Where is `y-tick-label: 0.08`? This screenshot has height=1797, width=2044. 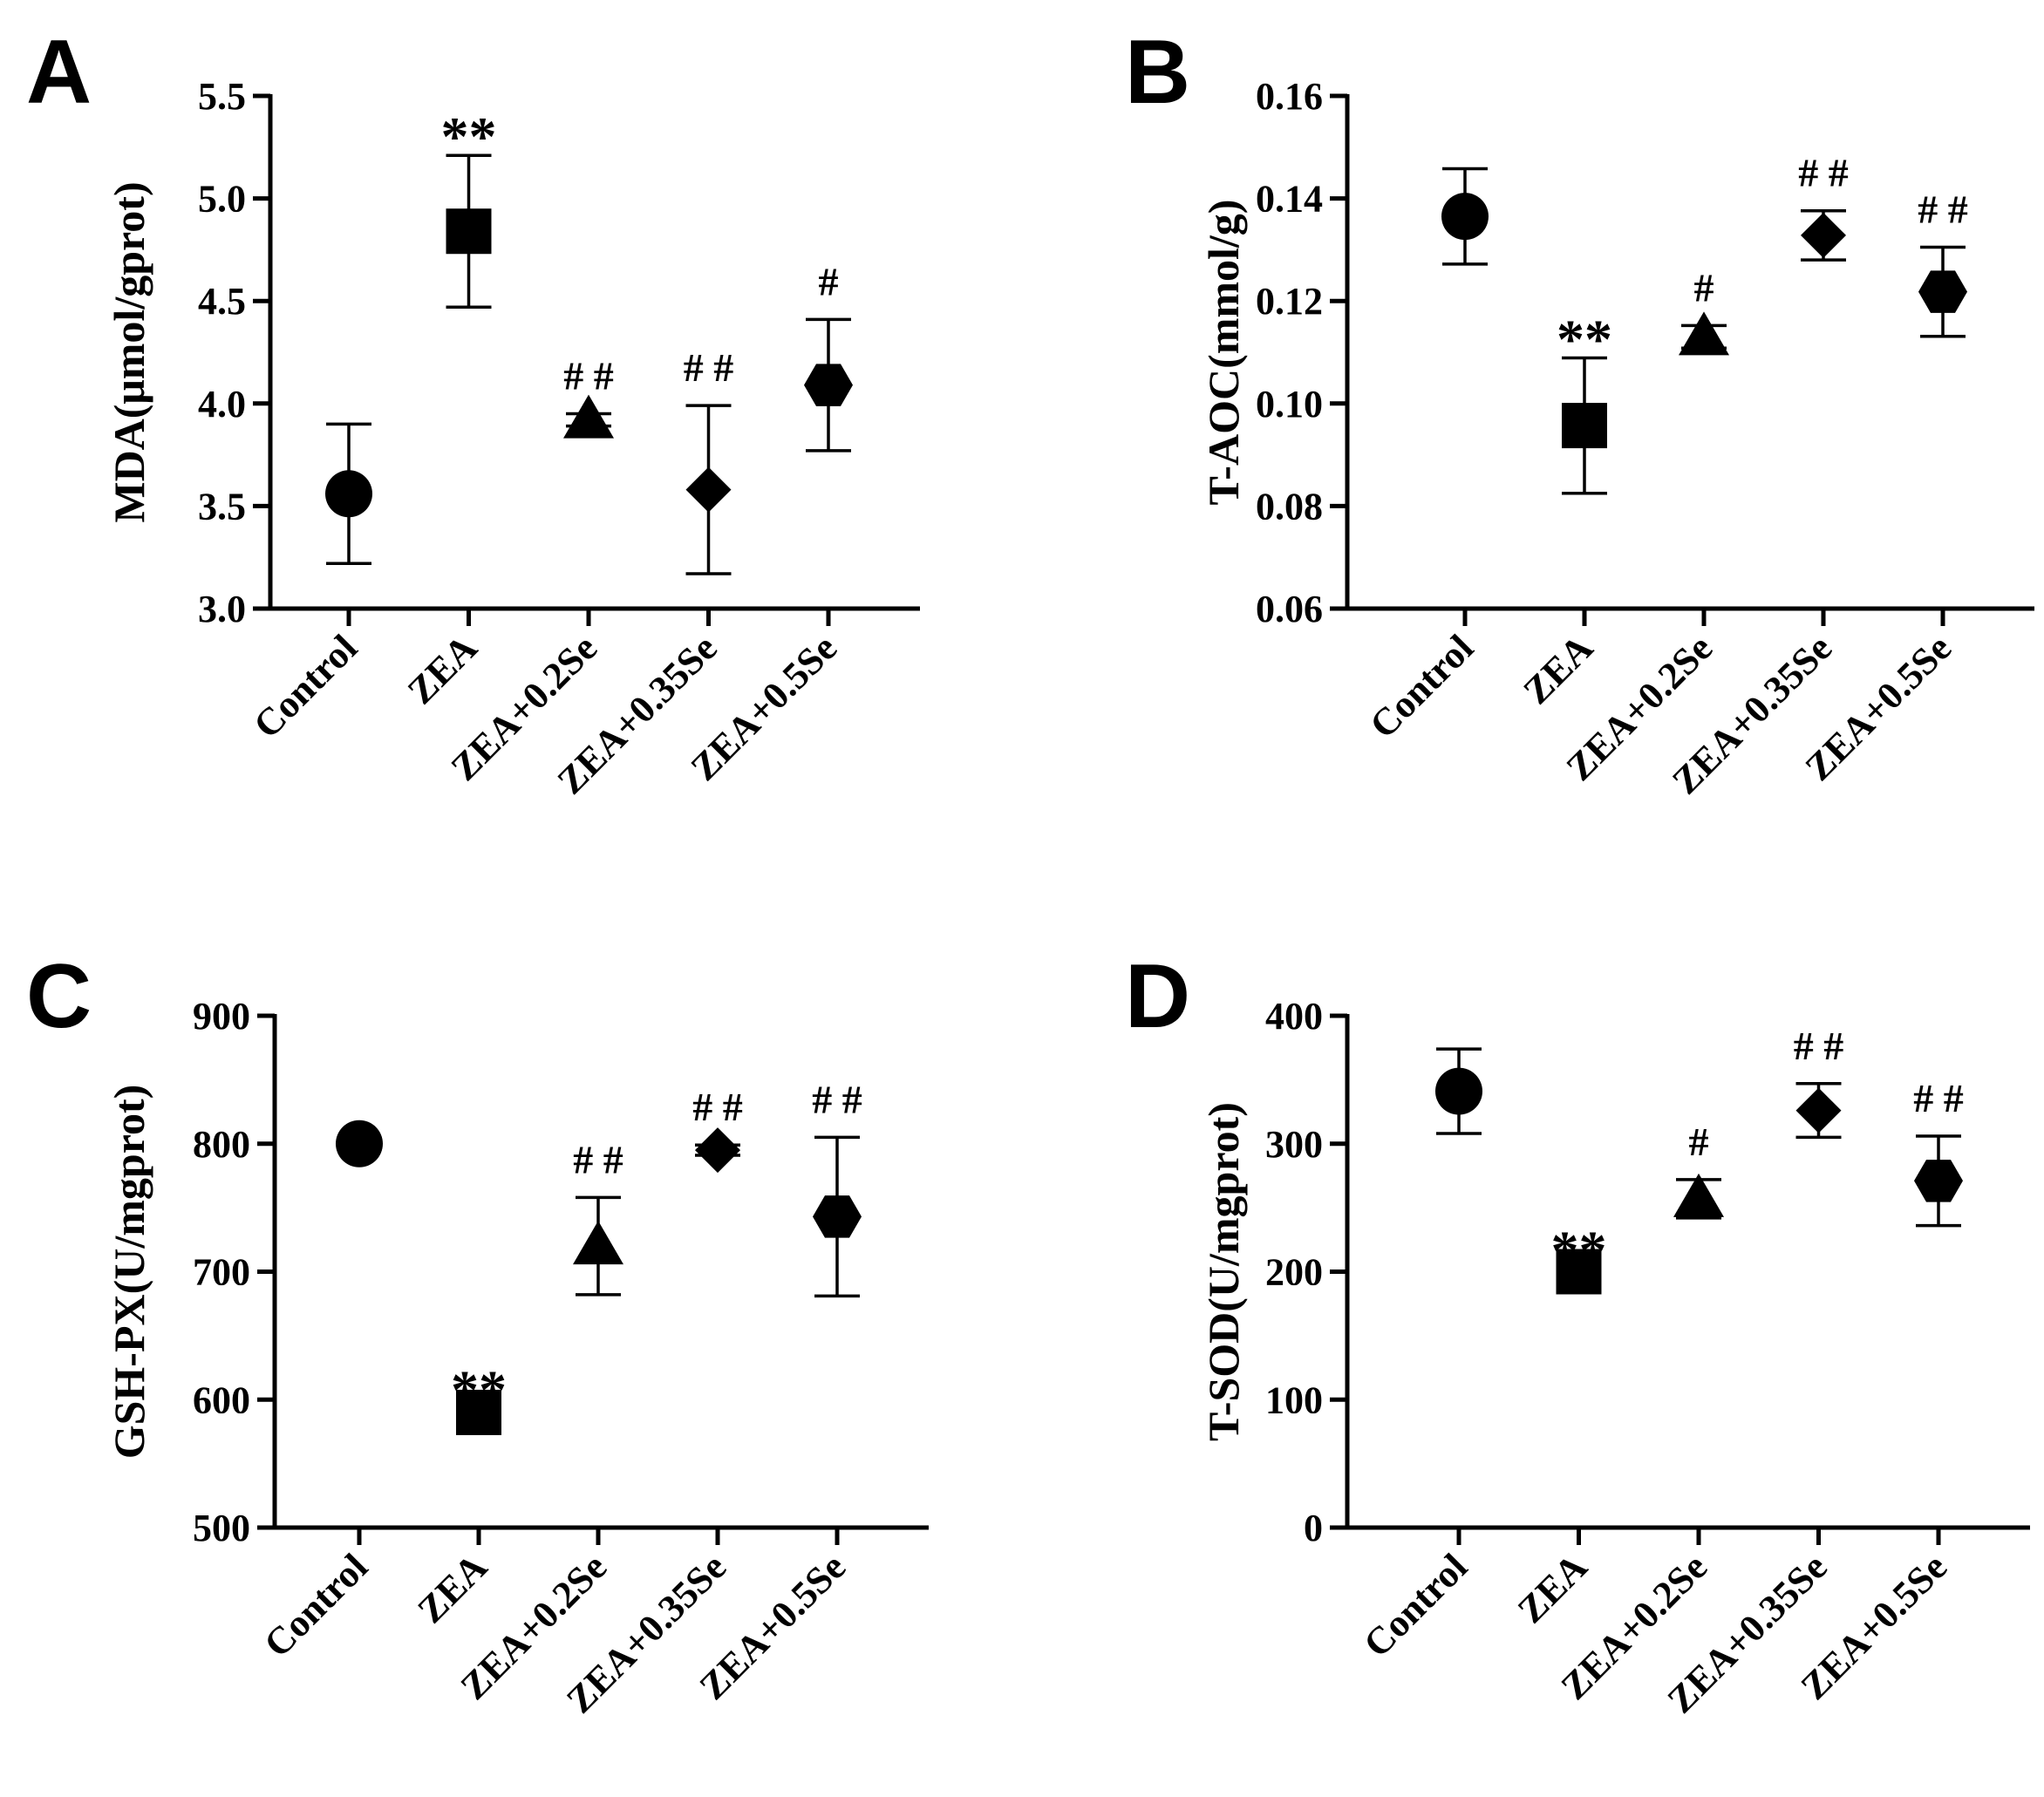
y-tick-label: 0.08 is located at coordinates (1289, 507).